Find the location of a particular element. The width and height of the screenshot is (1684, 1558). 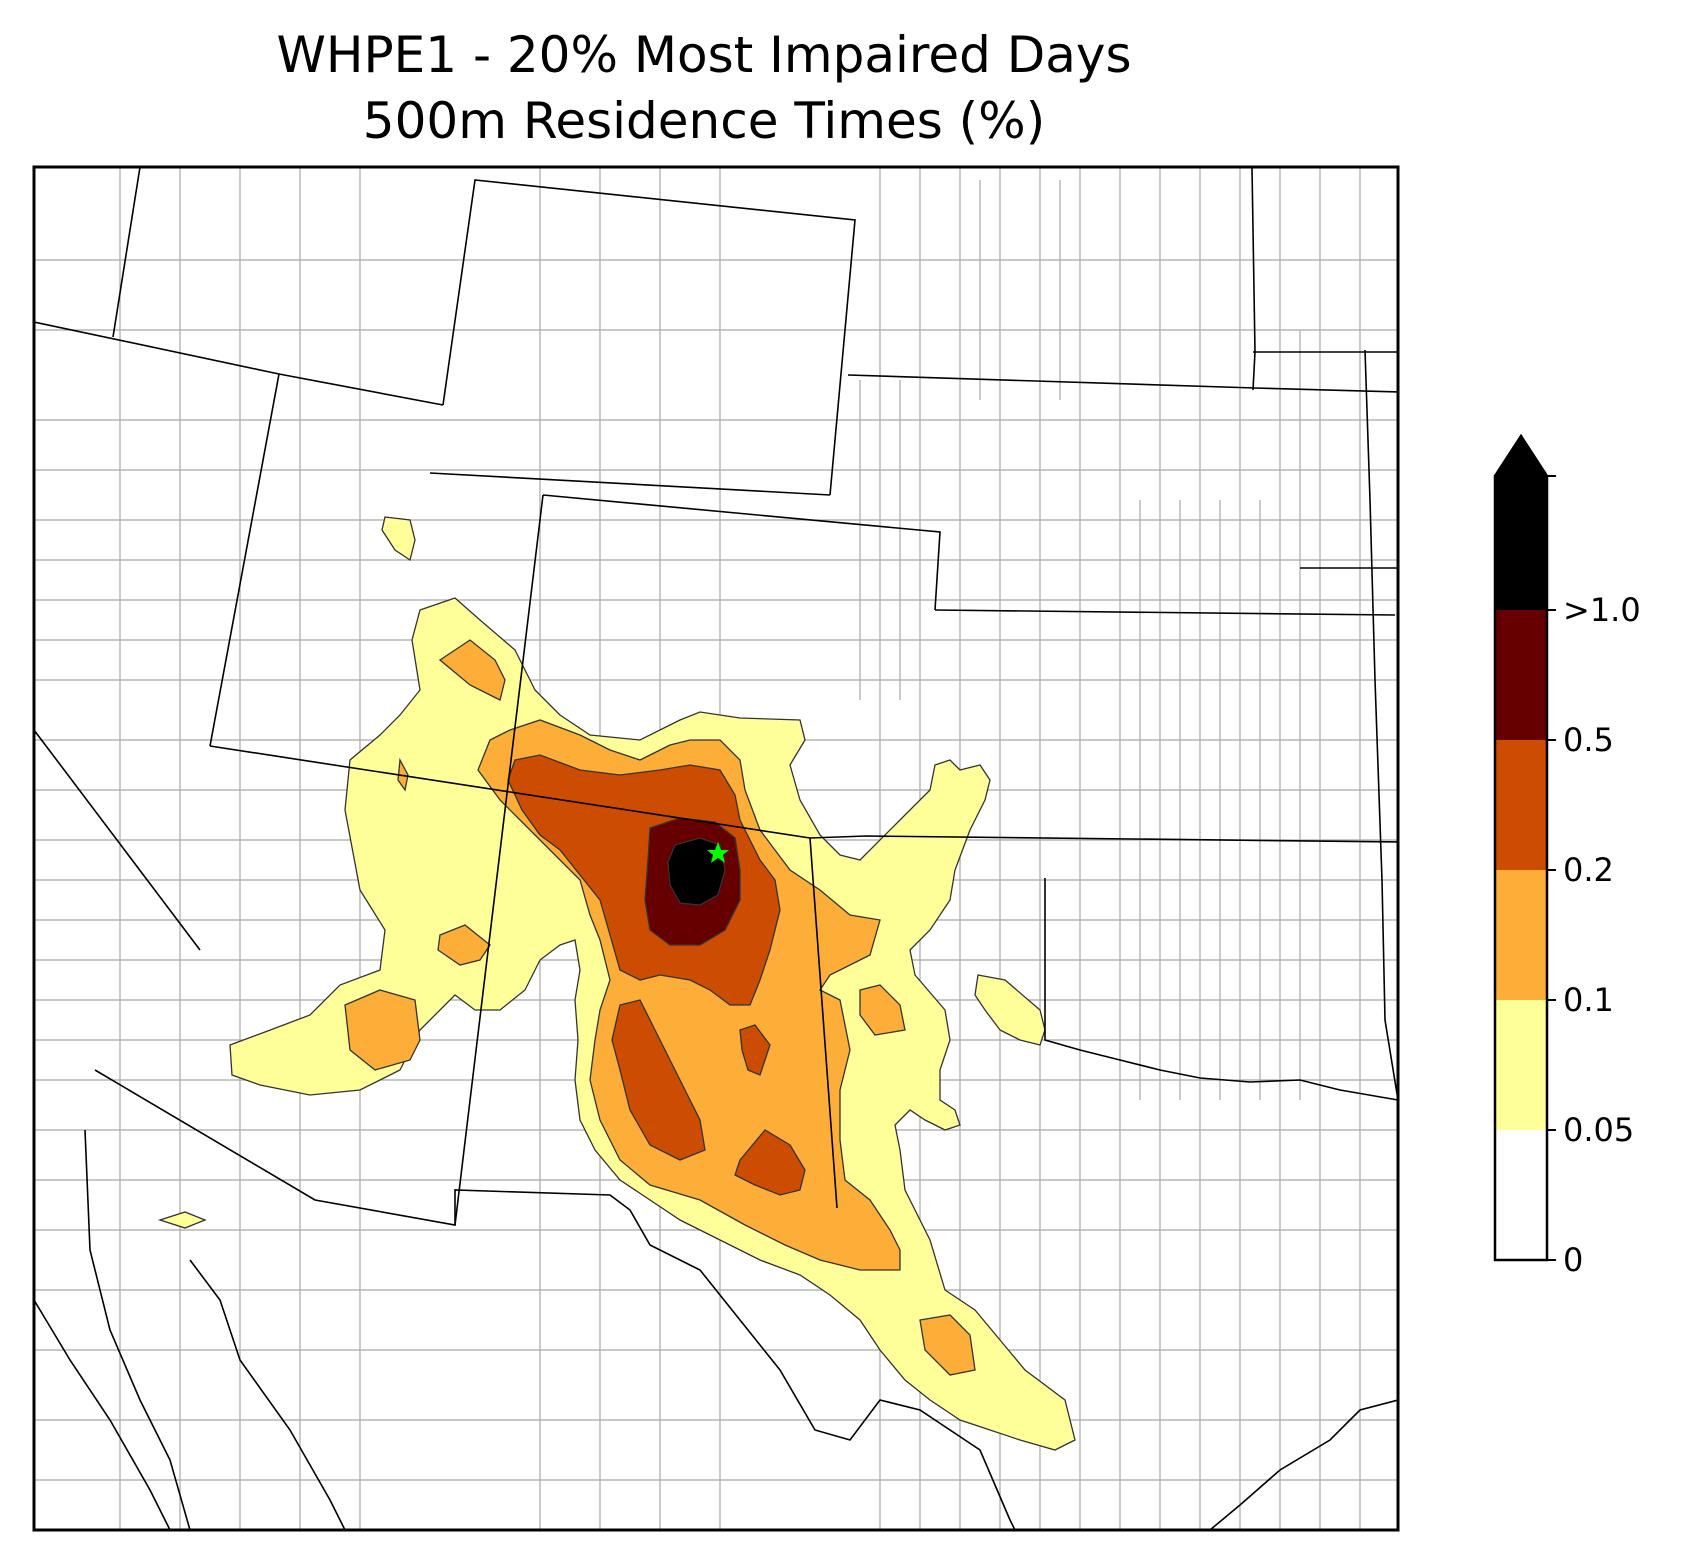

colorbar is located at coordinates (1524, 847).